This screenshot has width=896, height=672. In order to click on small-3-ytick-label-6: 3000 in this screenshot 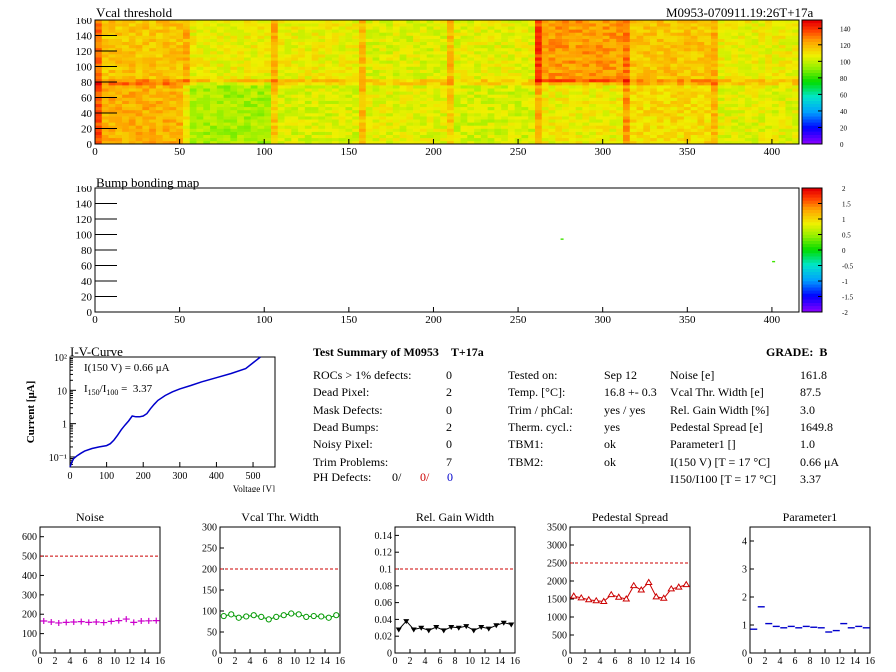, I will do `click(557, 546)`.